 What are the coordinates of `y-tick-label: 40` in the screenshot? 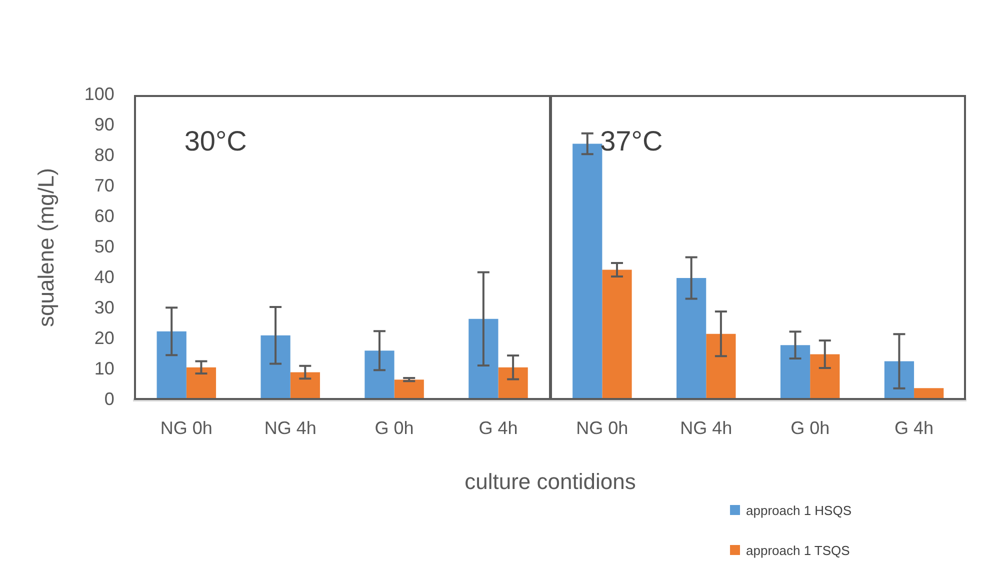 It's located at (104, 276).